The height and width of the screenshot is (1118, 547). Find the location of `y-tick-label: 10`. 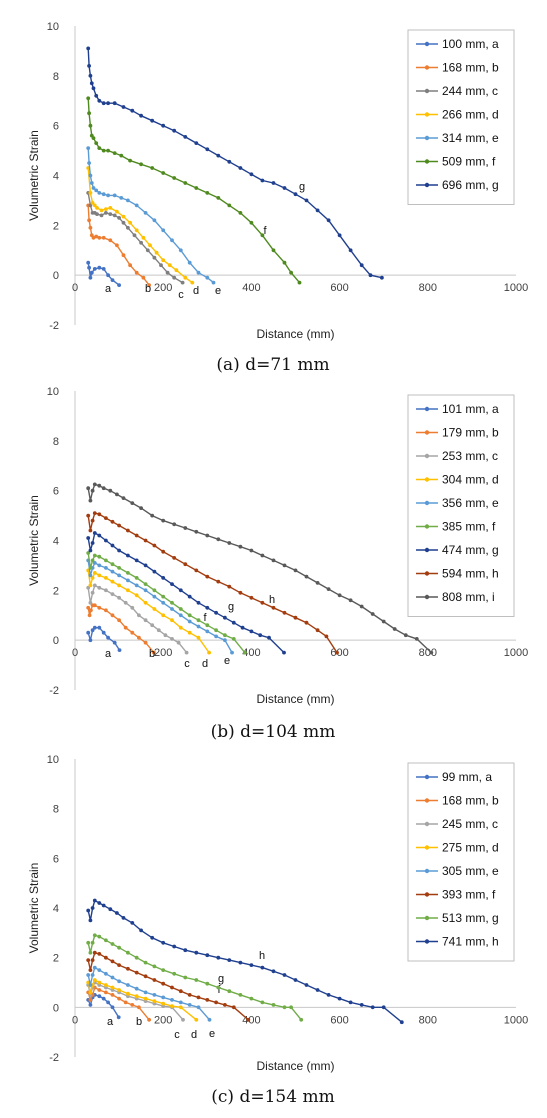

y-tick-label: 10 is located at coordinates (53, 27).